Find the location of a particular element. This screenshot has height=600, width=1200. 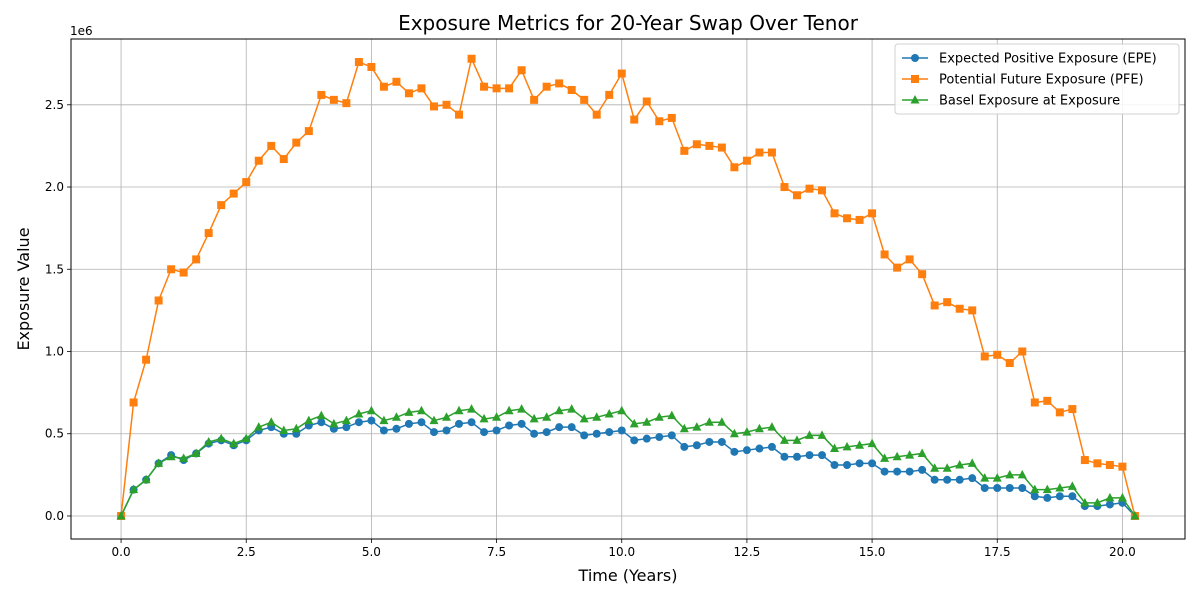

y-tick-label: 0.0 is located at coordinates (54, 516).